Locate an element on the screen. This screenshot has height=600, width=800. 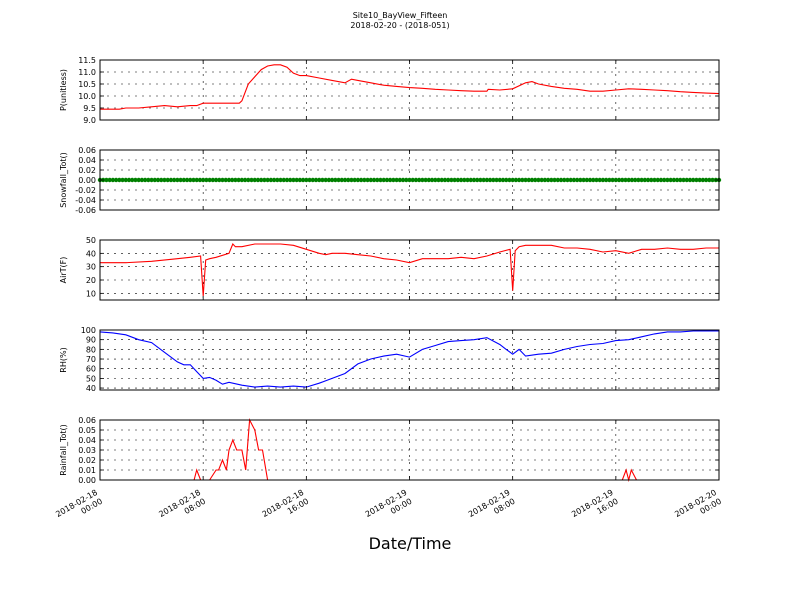
y-tick-label: 60 is located at coordinates (91, 369).